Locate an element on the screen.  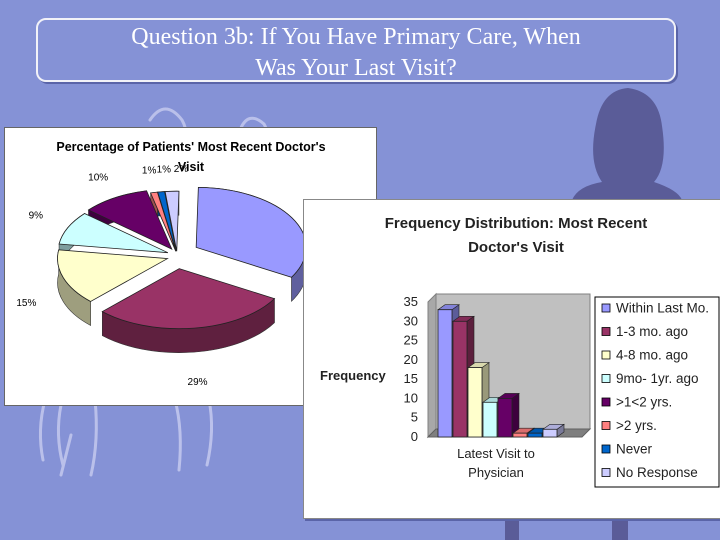
title-frame is located at coordinates (356, 50).